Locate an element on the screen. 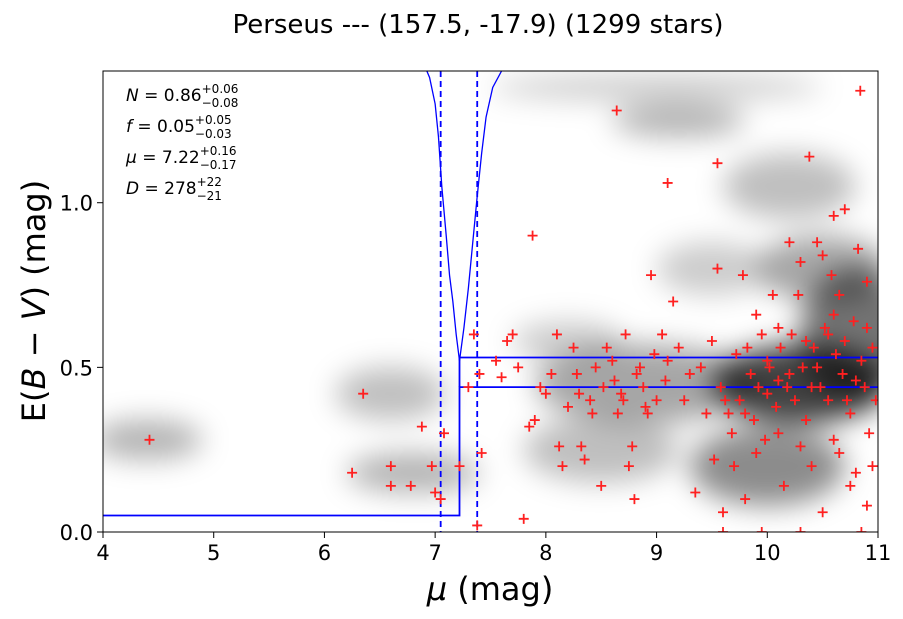  x-axis-label-unit: (mag) is located at coordinates (500, 589).